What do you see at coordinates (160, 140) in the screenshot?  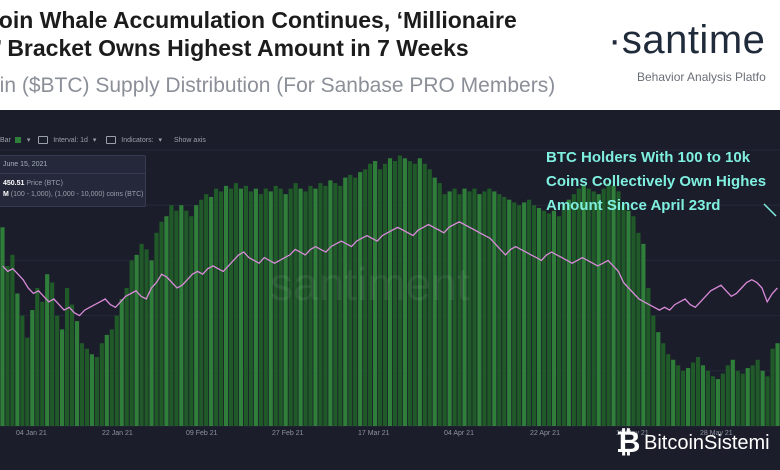 I see `indicators-chevron-icon: ▾` at bounding box center [160, 140].